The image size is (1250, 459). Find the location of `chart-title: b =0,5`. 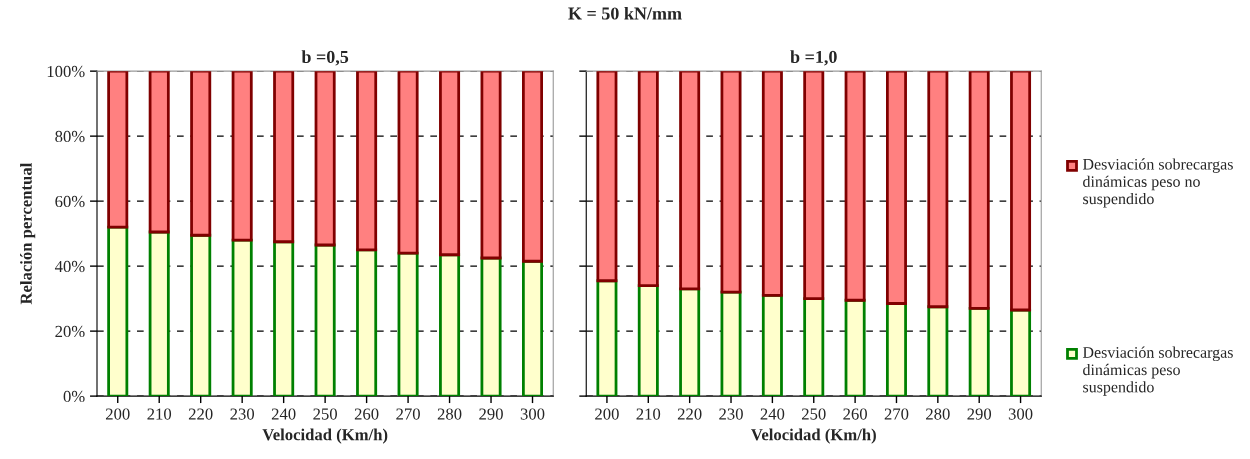

chart-title: b =0,5 is located at coordinates (325, 58).